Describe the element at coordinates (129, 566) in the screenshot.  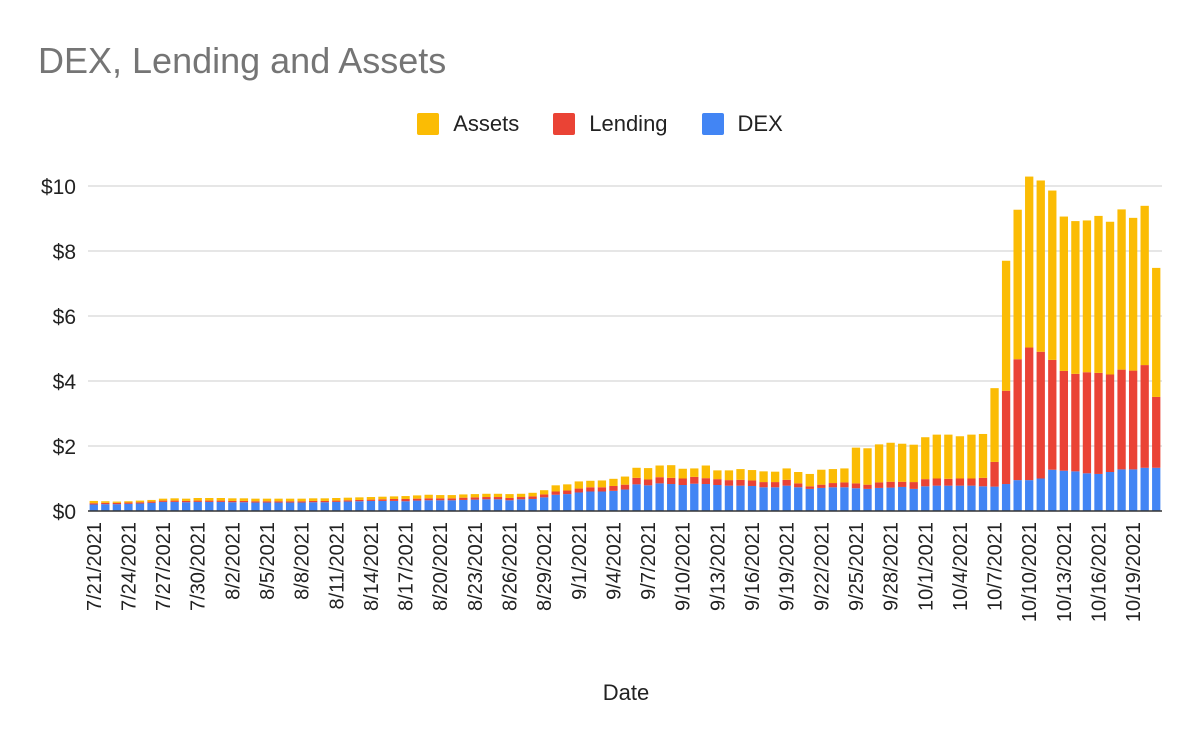
I see `x-tick-label: 7/24/2021` at that location.